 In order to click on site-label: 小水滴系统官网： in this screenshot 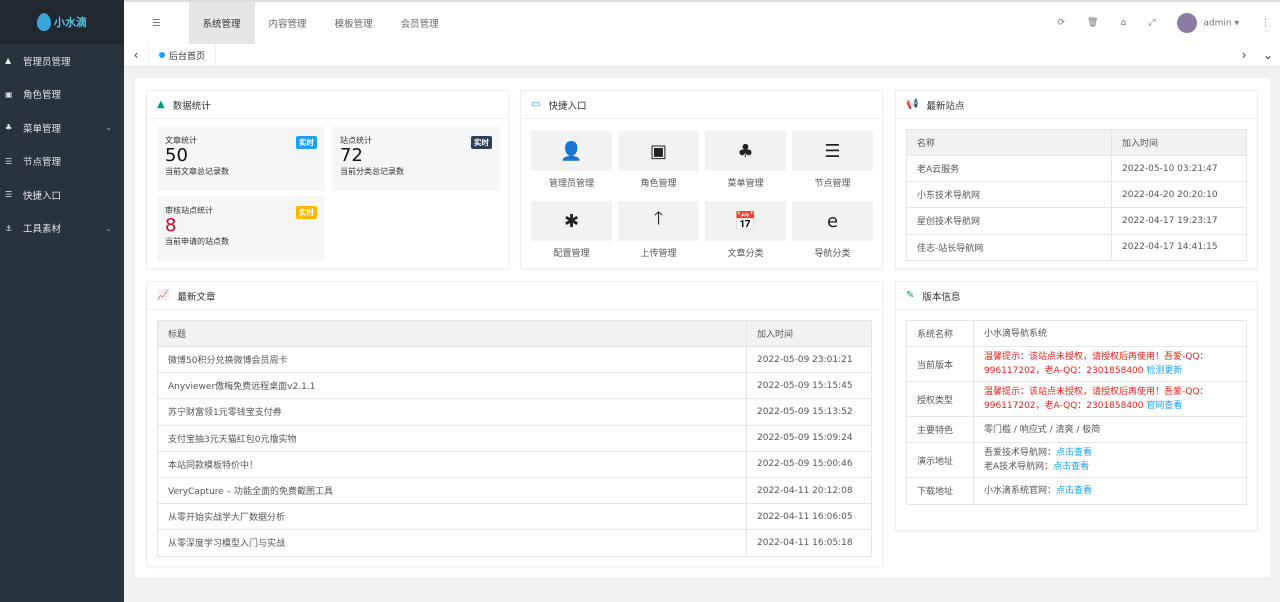, I will do `click(1020, 490)`.